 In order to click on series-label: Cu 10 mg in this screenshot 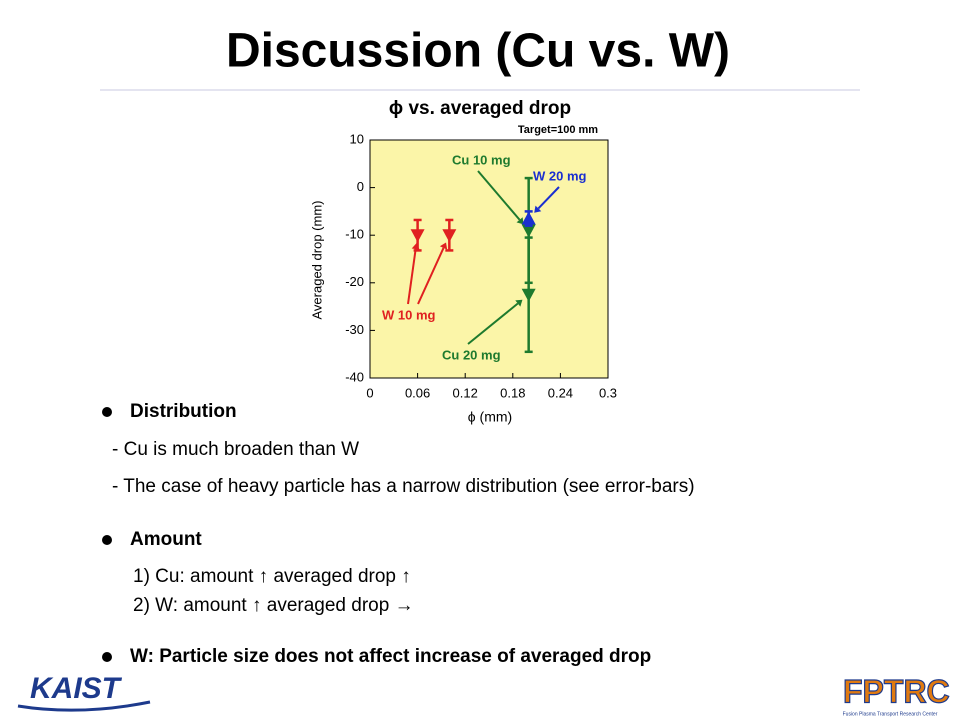, I will do `click(481, 159)`.